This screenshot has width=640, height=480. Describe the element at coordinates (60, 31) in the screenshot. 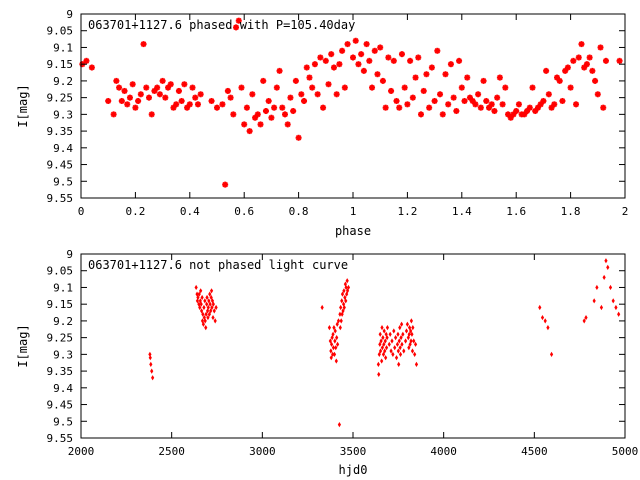

I see `phased-y-tick-label: 9.05` at that location.